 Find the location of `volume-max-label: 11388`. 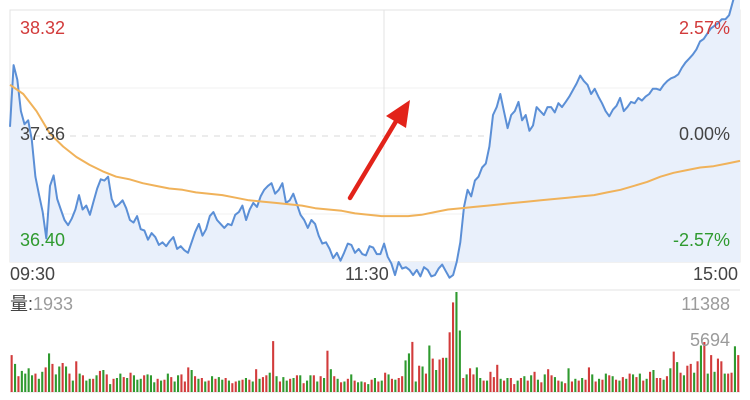

volume-max-label: 11388 is located at coordinates (705, 304).